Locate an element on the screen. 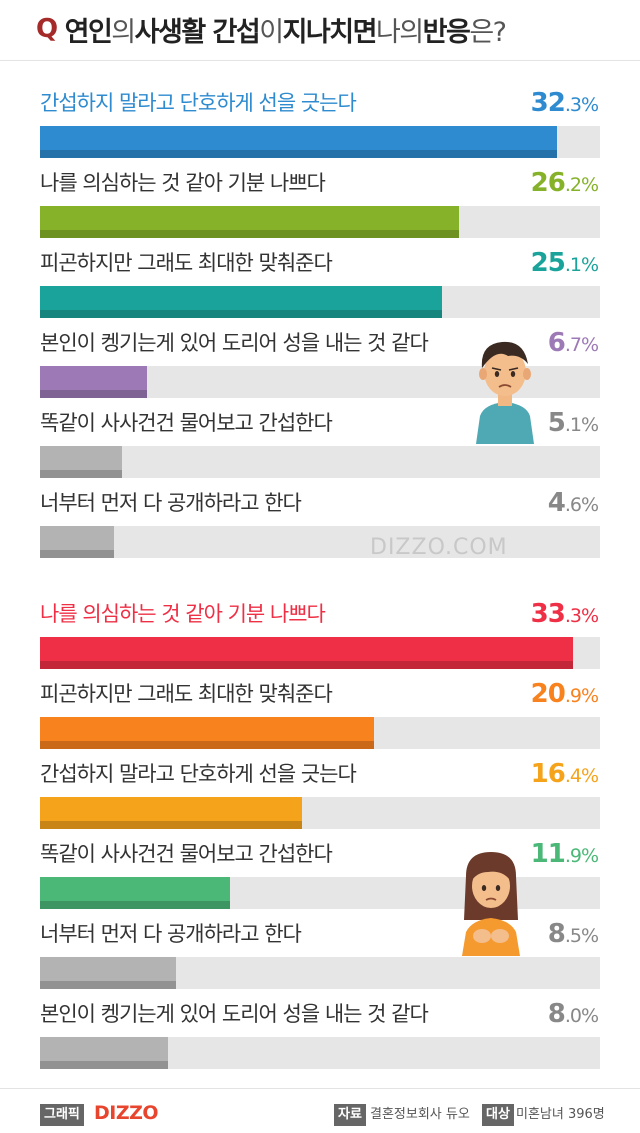  data-label-decimal: .5% is located at coordinates (581, 936).